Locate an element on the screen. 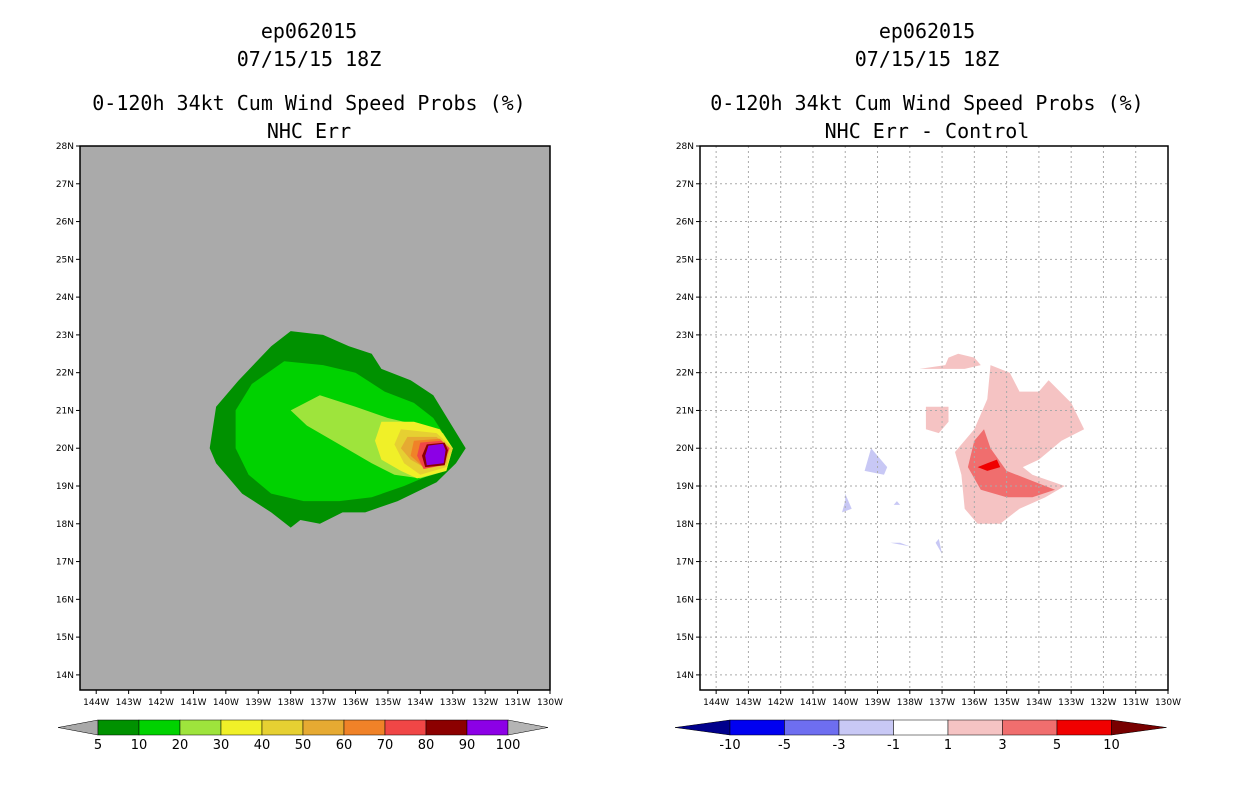  colorbar-label: 50 is located at coordinates (303, 745).